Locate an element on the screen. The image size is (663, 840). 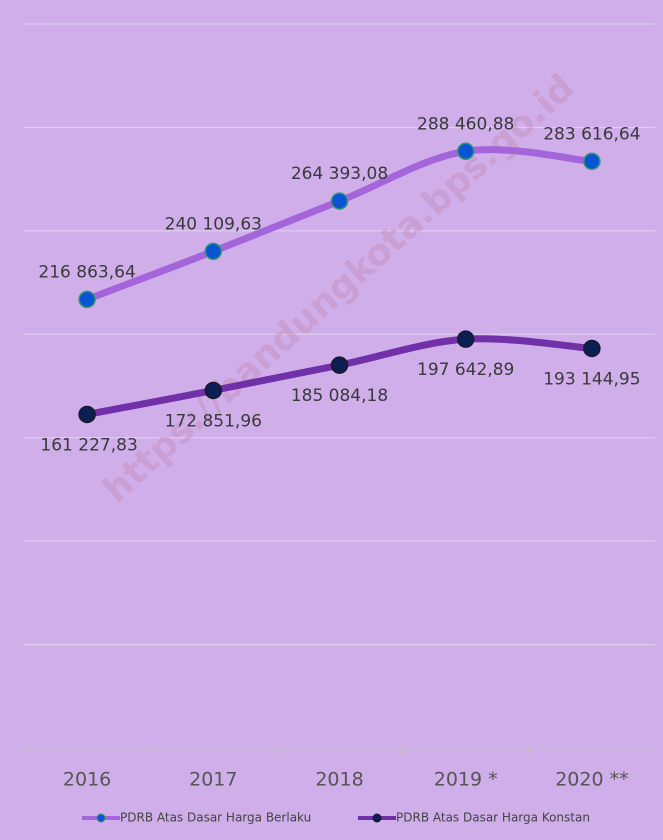
data-label: 161 227,83 is located at coordinates (88, 445).